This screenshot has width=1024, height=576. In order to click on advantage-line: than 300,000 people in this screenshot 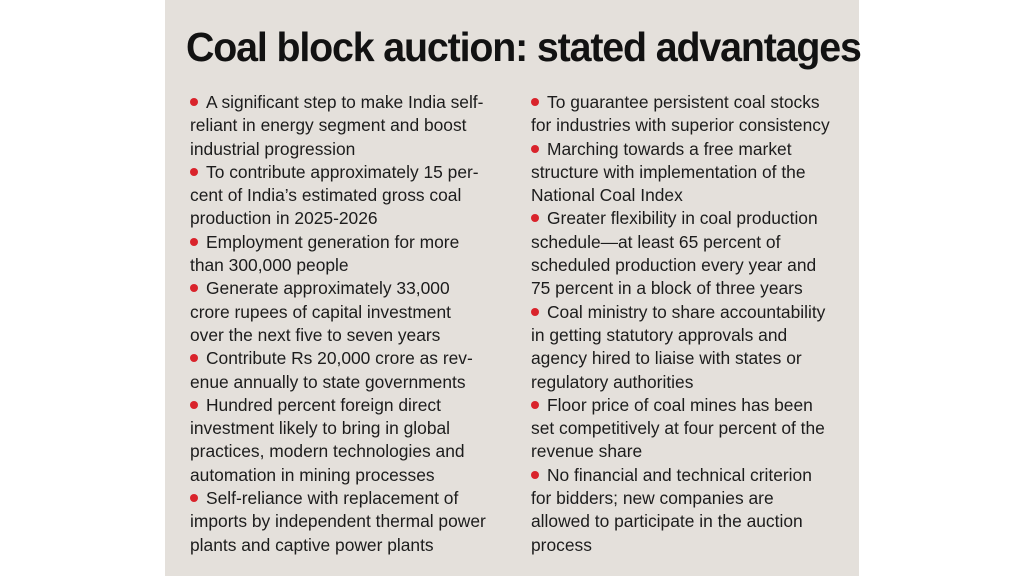, I will do `click(355, 265)`.